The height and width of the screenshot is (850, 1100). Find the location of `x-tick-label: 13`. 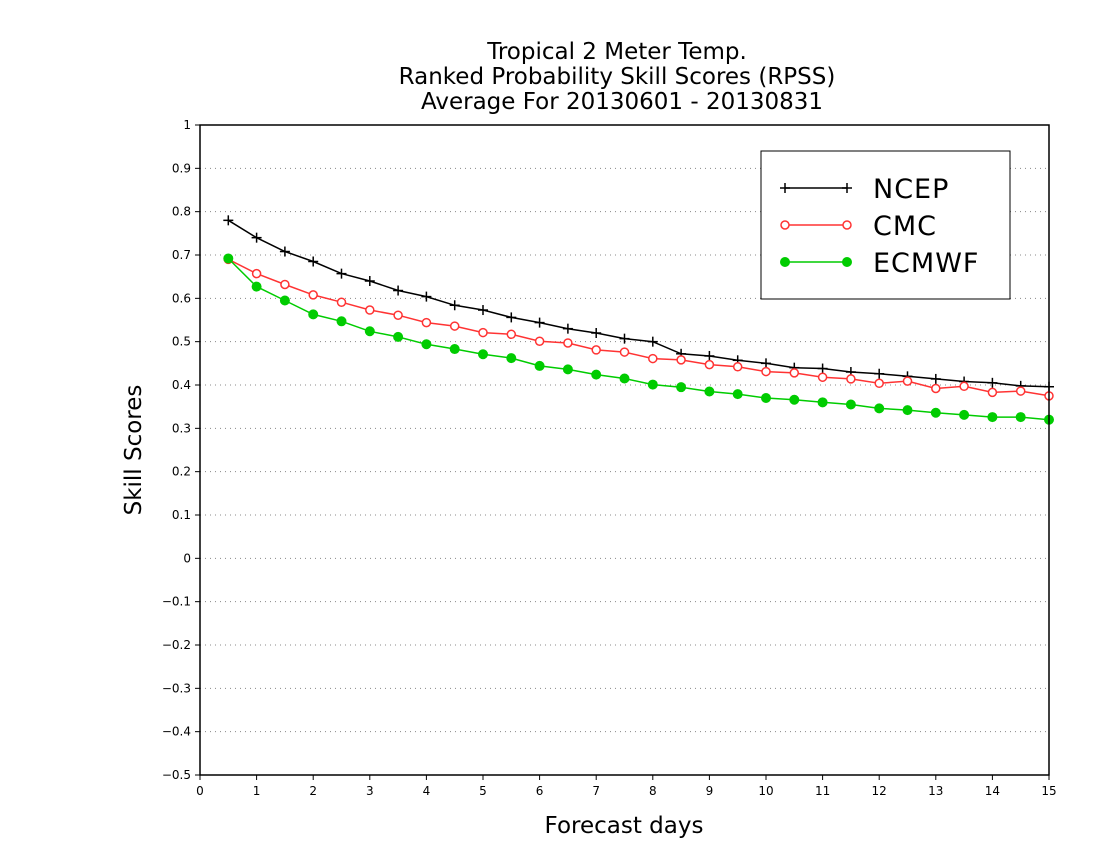

x-tick-label: 13 is located at coordinates (935, 791).